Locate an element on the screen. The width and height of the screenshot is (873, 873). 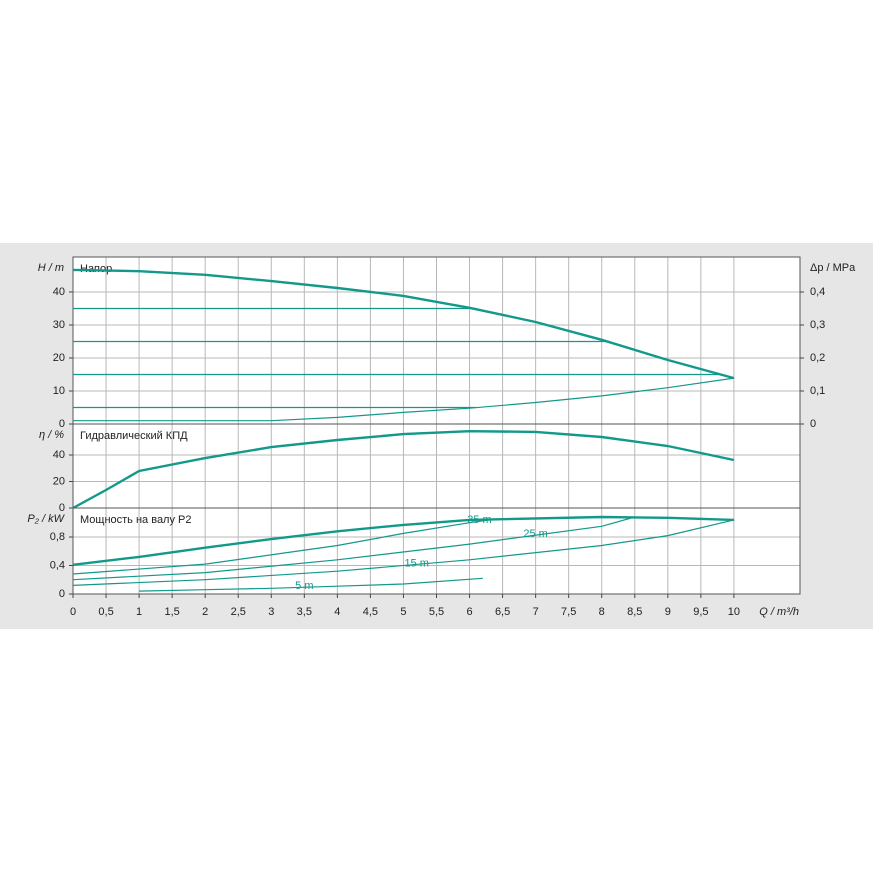
y2-tick-label: 0,3 is located at coordinates (817, 325).